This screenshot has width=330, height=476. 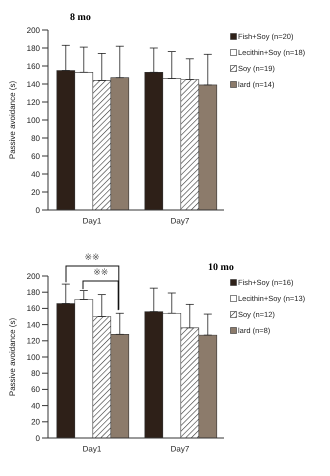 What do you see at coordinates (101, 273) in the screenshot?
I see `annotation: ※※` at bounding box center [101, 273].